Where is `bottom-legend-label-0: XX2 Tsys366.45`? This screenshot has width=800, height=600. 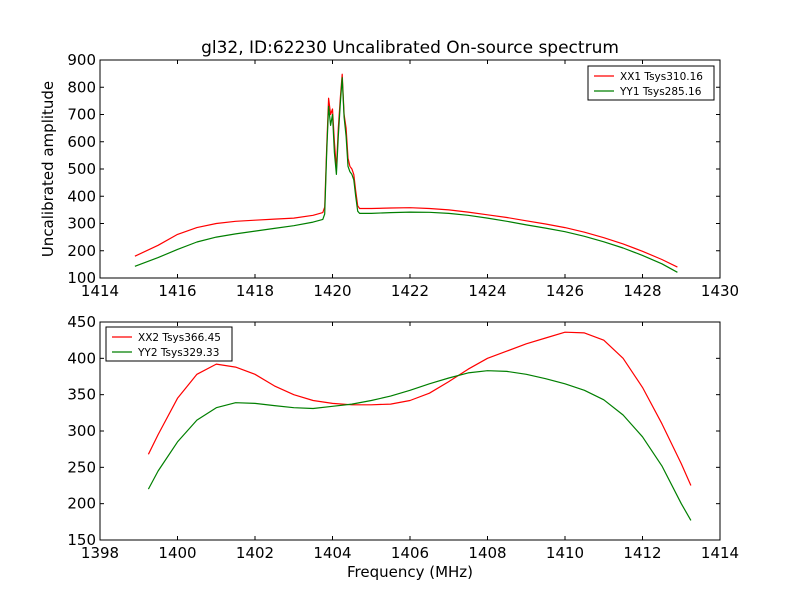 bottom-legend-label-0: XX2 Tsys366.45 is located at coordinates (179, 338).